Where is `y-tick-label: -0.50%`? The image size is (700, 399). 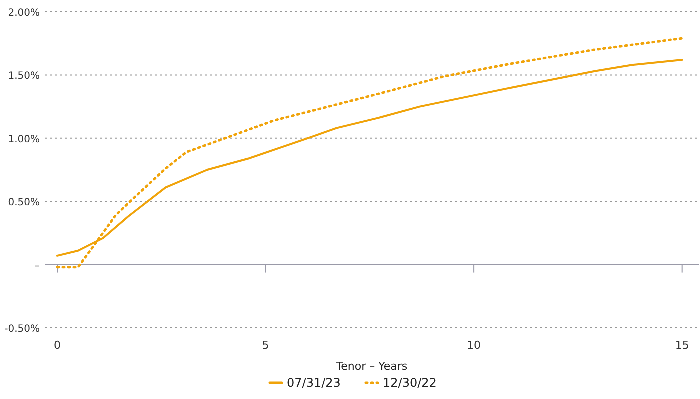 y-tick-label: -0.50% is located at coordinates (22, 329).